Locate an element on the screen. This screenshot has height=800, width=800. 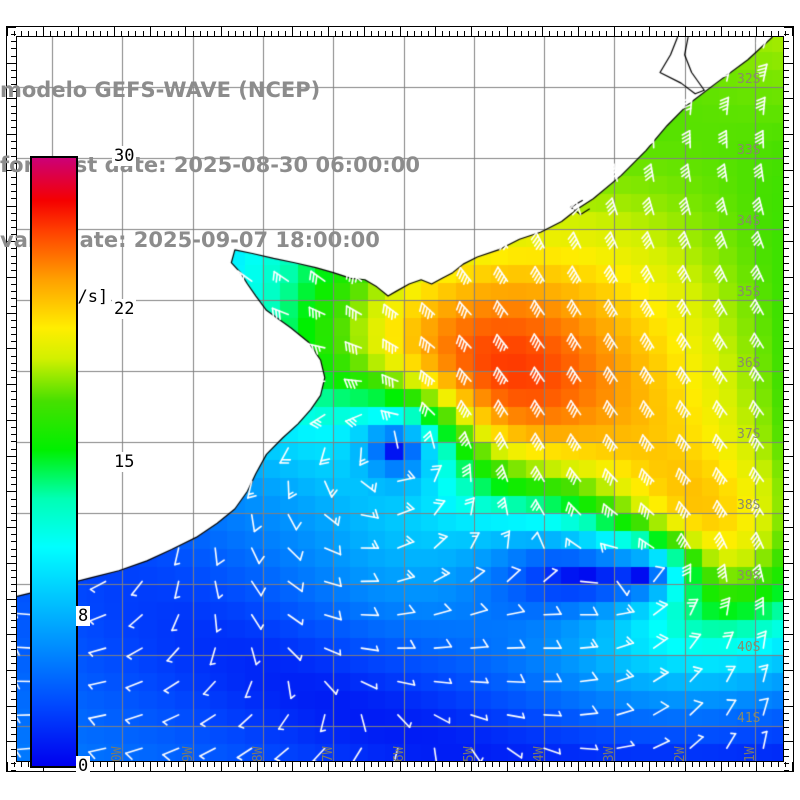
colorbar: [m/s] 30 22 15 8 0 is located at coordinates (83, 461).